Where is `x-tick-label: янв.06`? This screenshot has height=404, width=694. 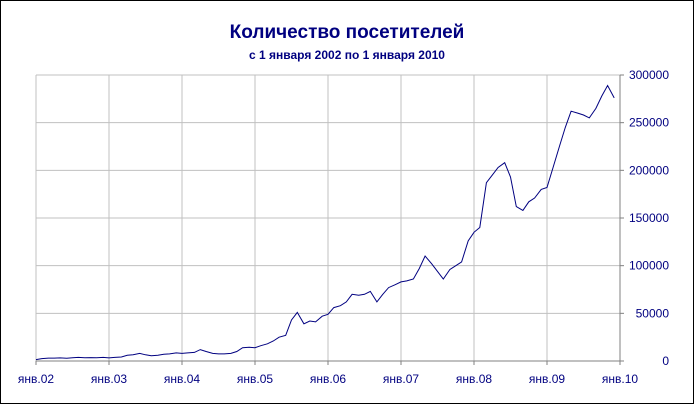 x-tick-label: янв.06 is located at coordinates (328, 379).